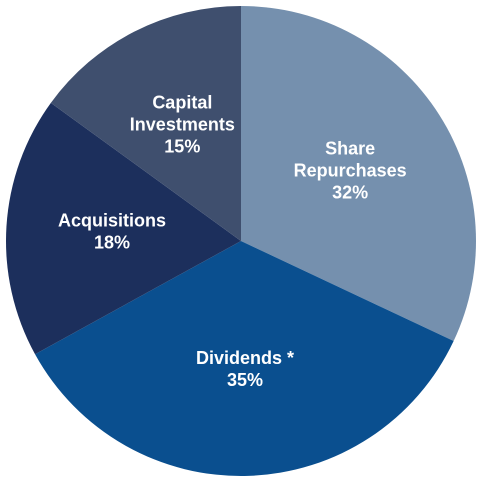 This screenshot has width=477, height=477. Describe the element at coordinates (350, 170) in the screenshot. I see `slice-label: Repurchases` at that location.